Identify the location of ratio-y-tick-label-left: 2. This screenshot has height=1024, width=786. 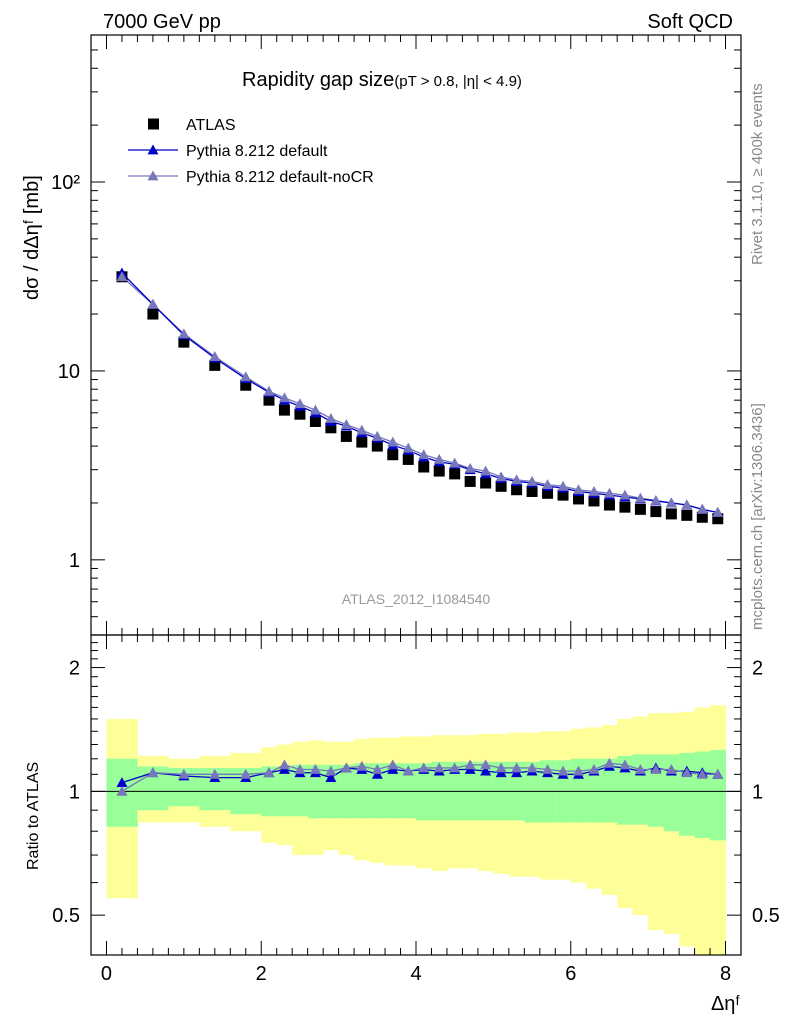
(74, 669).